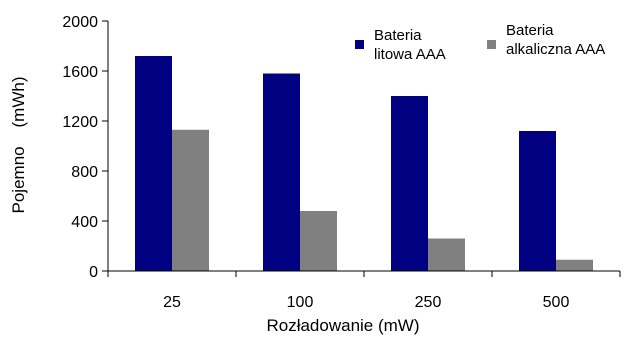  I want to click on legend-label: litowa AAA, so click(410, 54).